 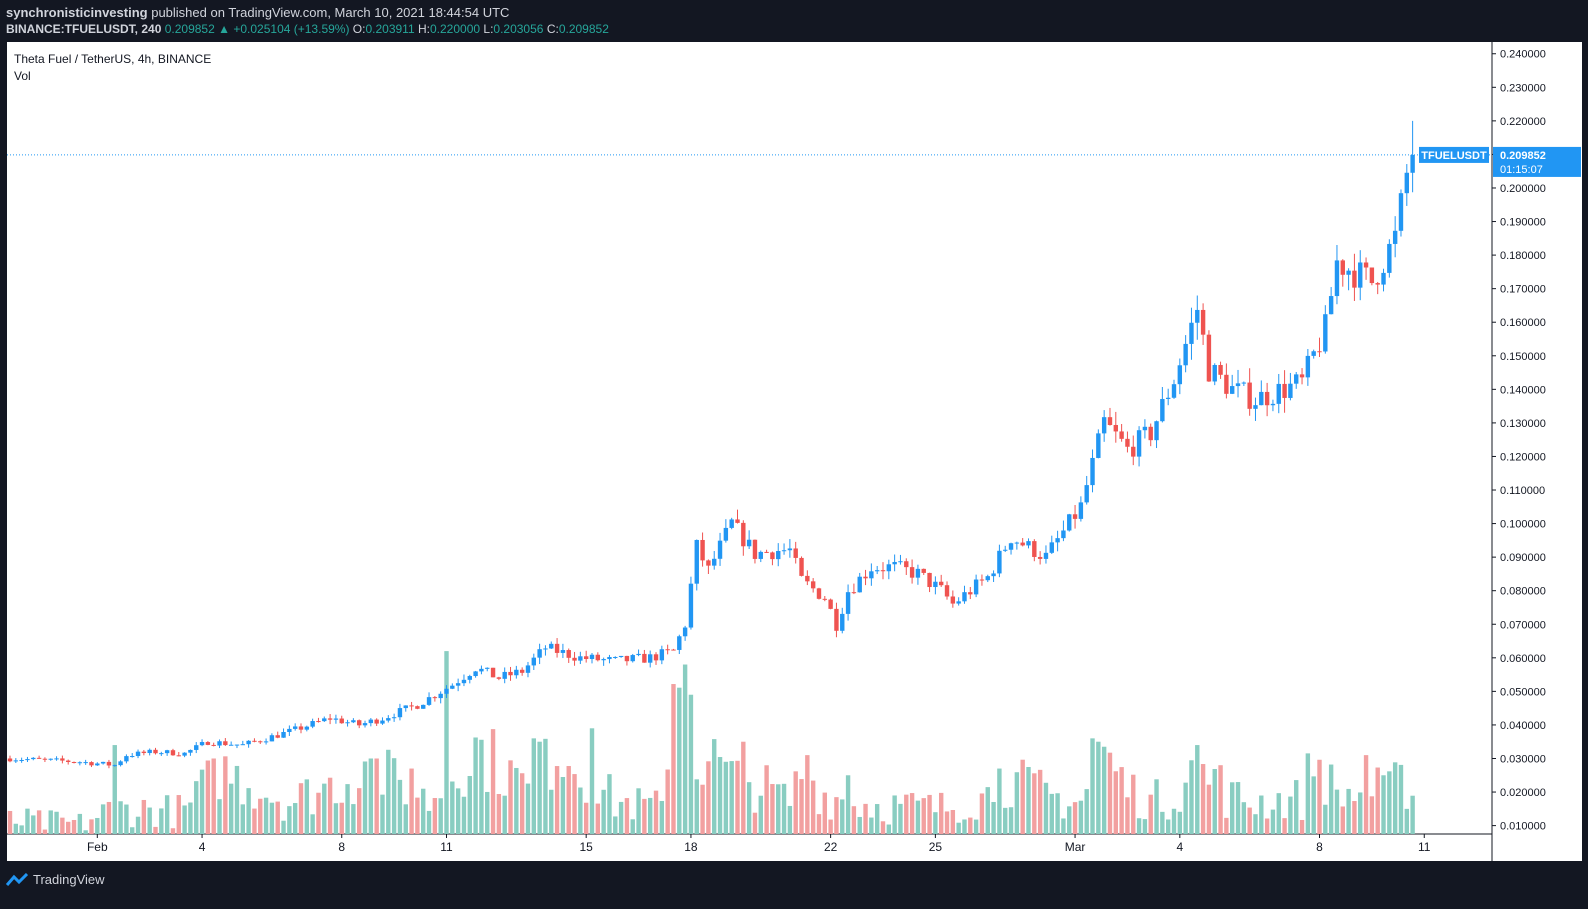 I want to click on publisher-name: synchronisticinvesting, so click(x=77, y=12).